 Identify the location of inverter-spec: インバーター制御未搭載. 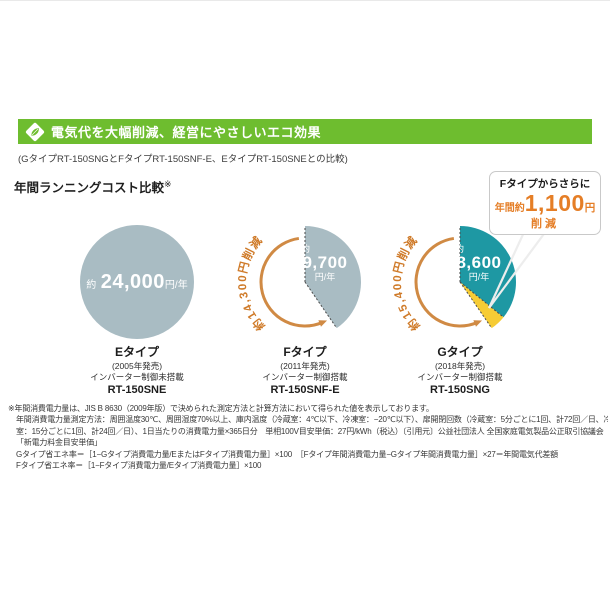
(137, 376).